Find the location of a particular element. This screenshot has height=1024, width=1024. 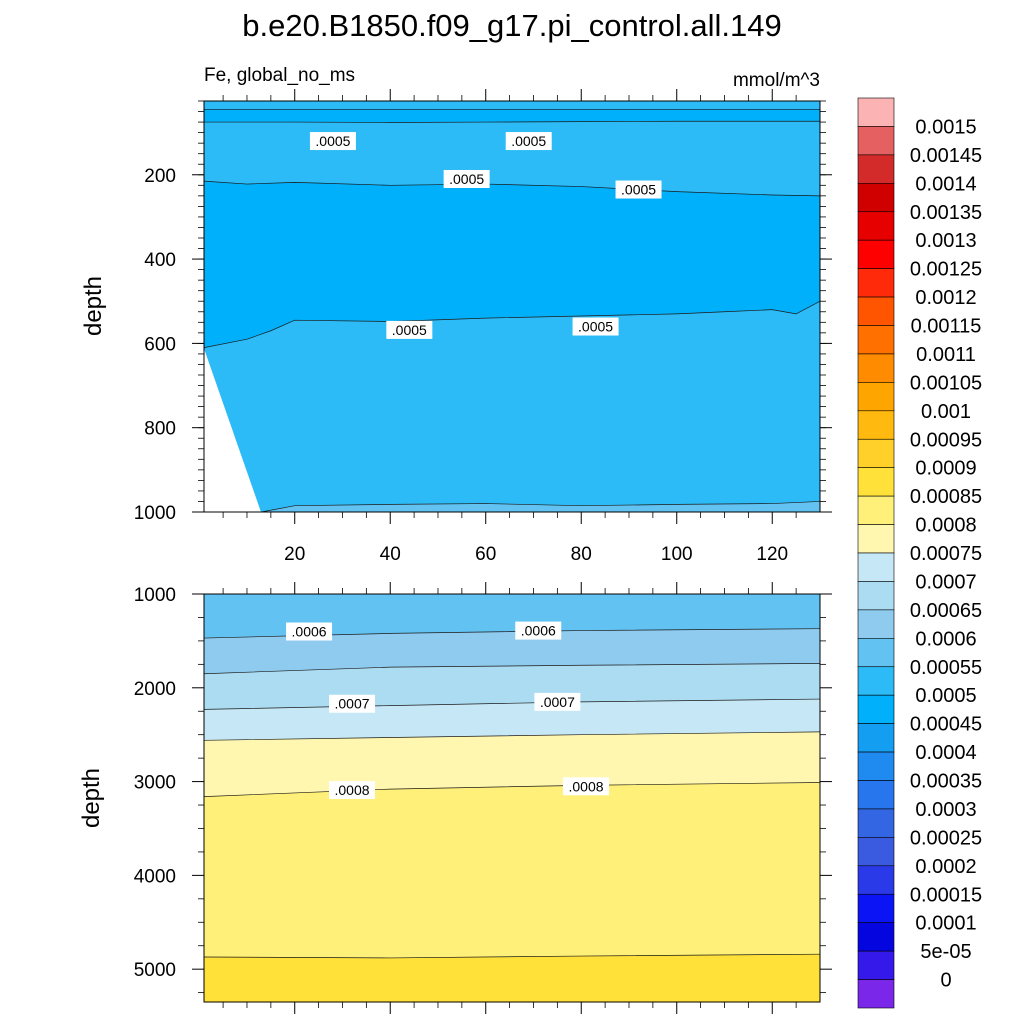

colorbar-label: 0.0001 is located at coordinates (945, 924).